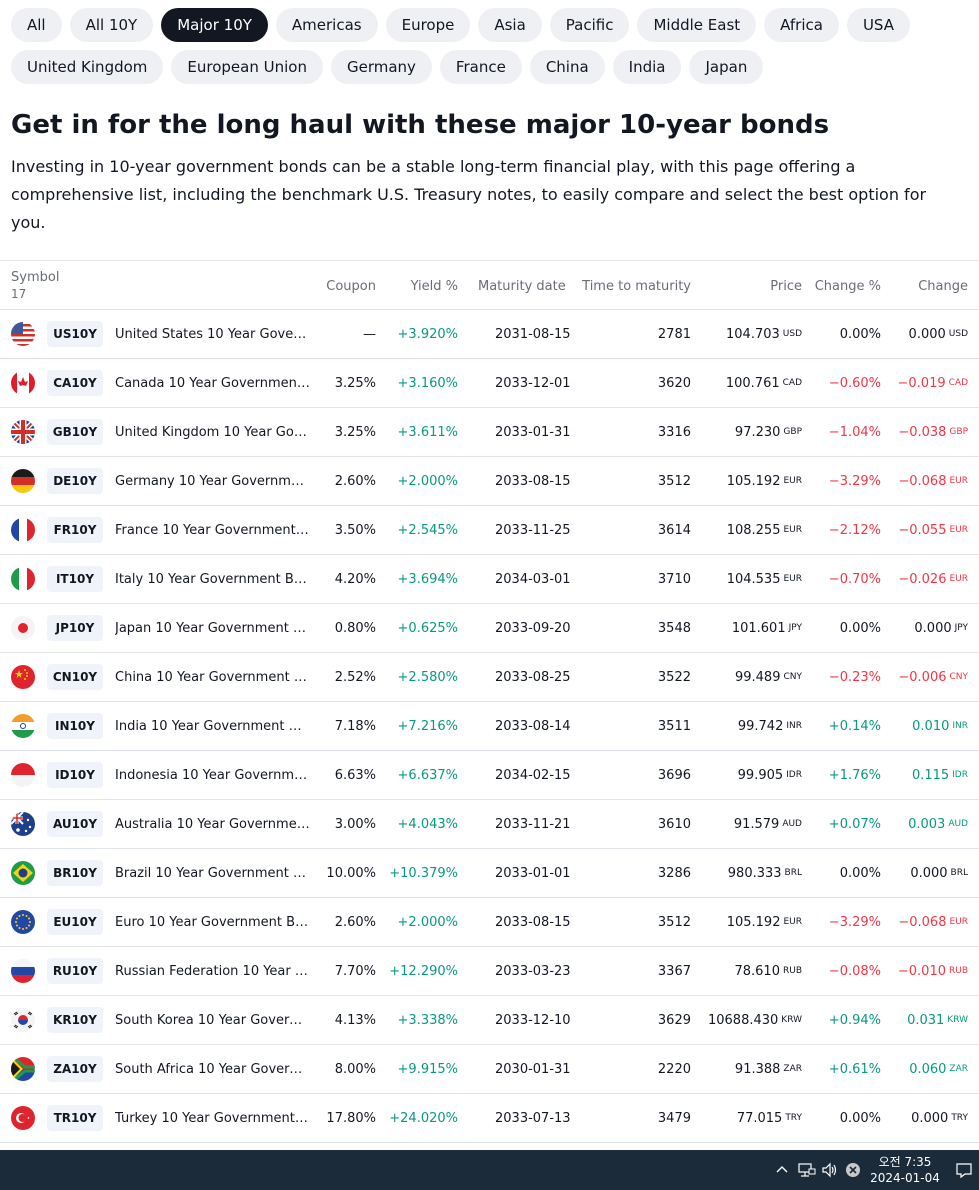  Describe the element at coordinates (212, 530) in the screenshot. I see `bond-name-text: France 10 Year Government Bond` at that location.